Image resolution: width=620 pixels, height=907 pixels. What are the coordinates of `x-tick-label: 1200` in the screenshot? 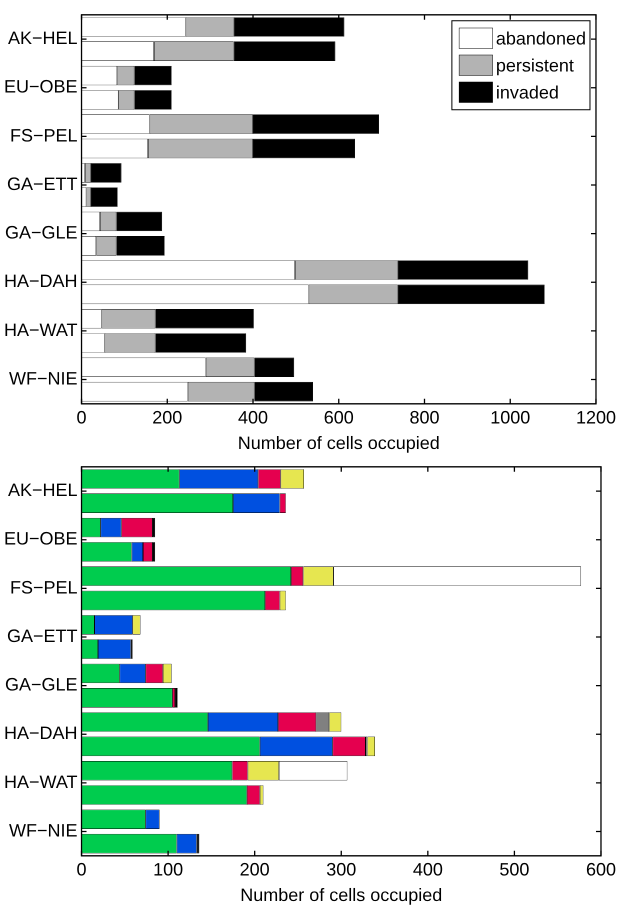 It's located at (596, 418).